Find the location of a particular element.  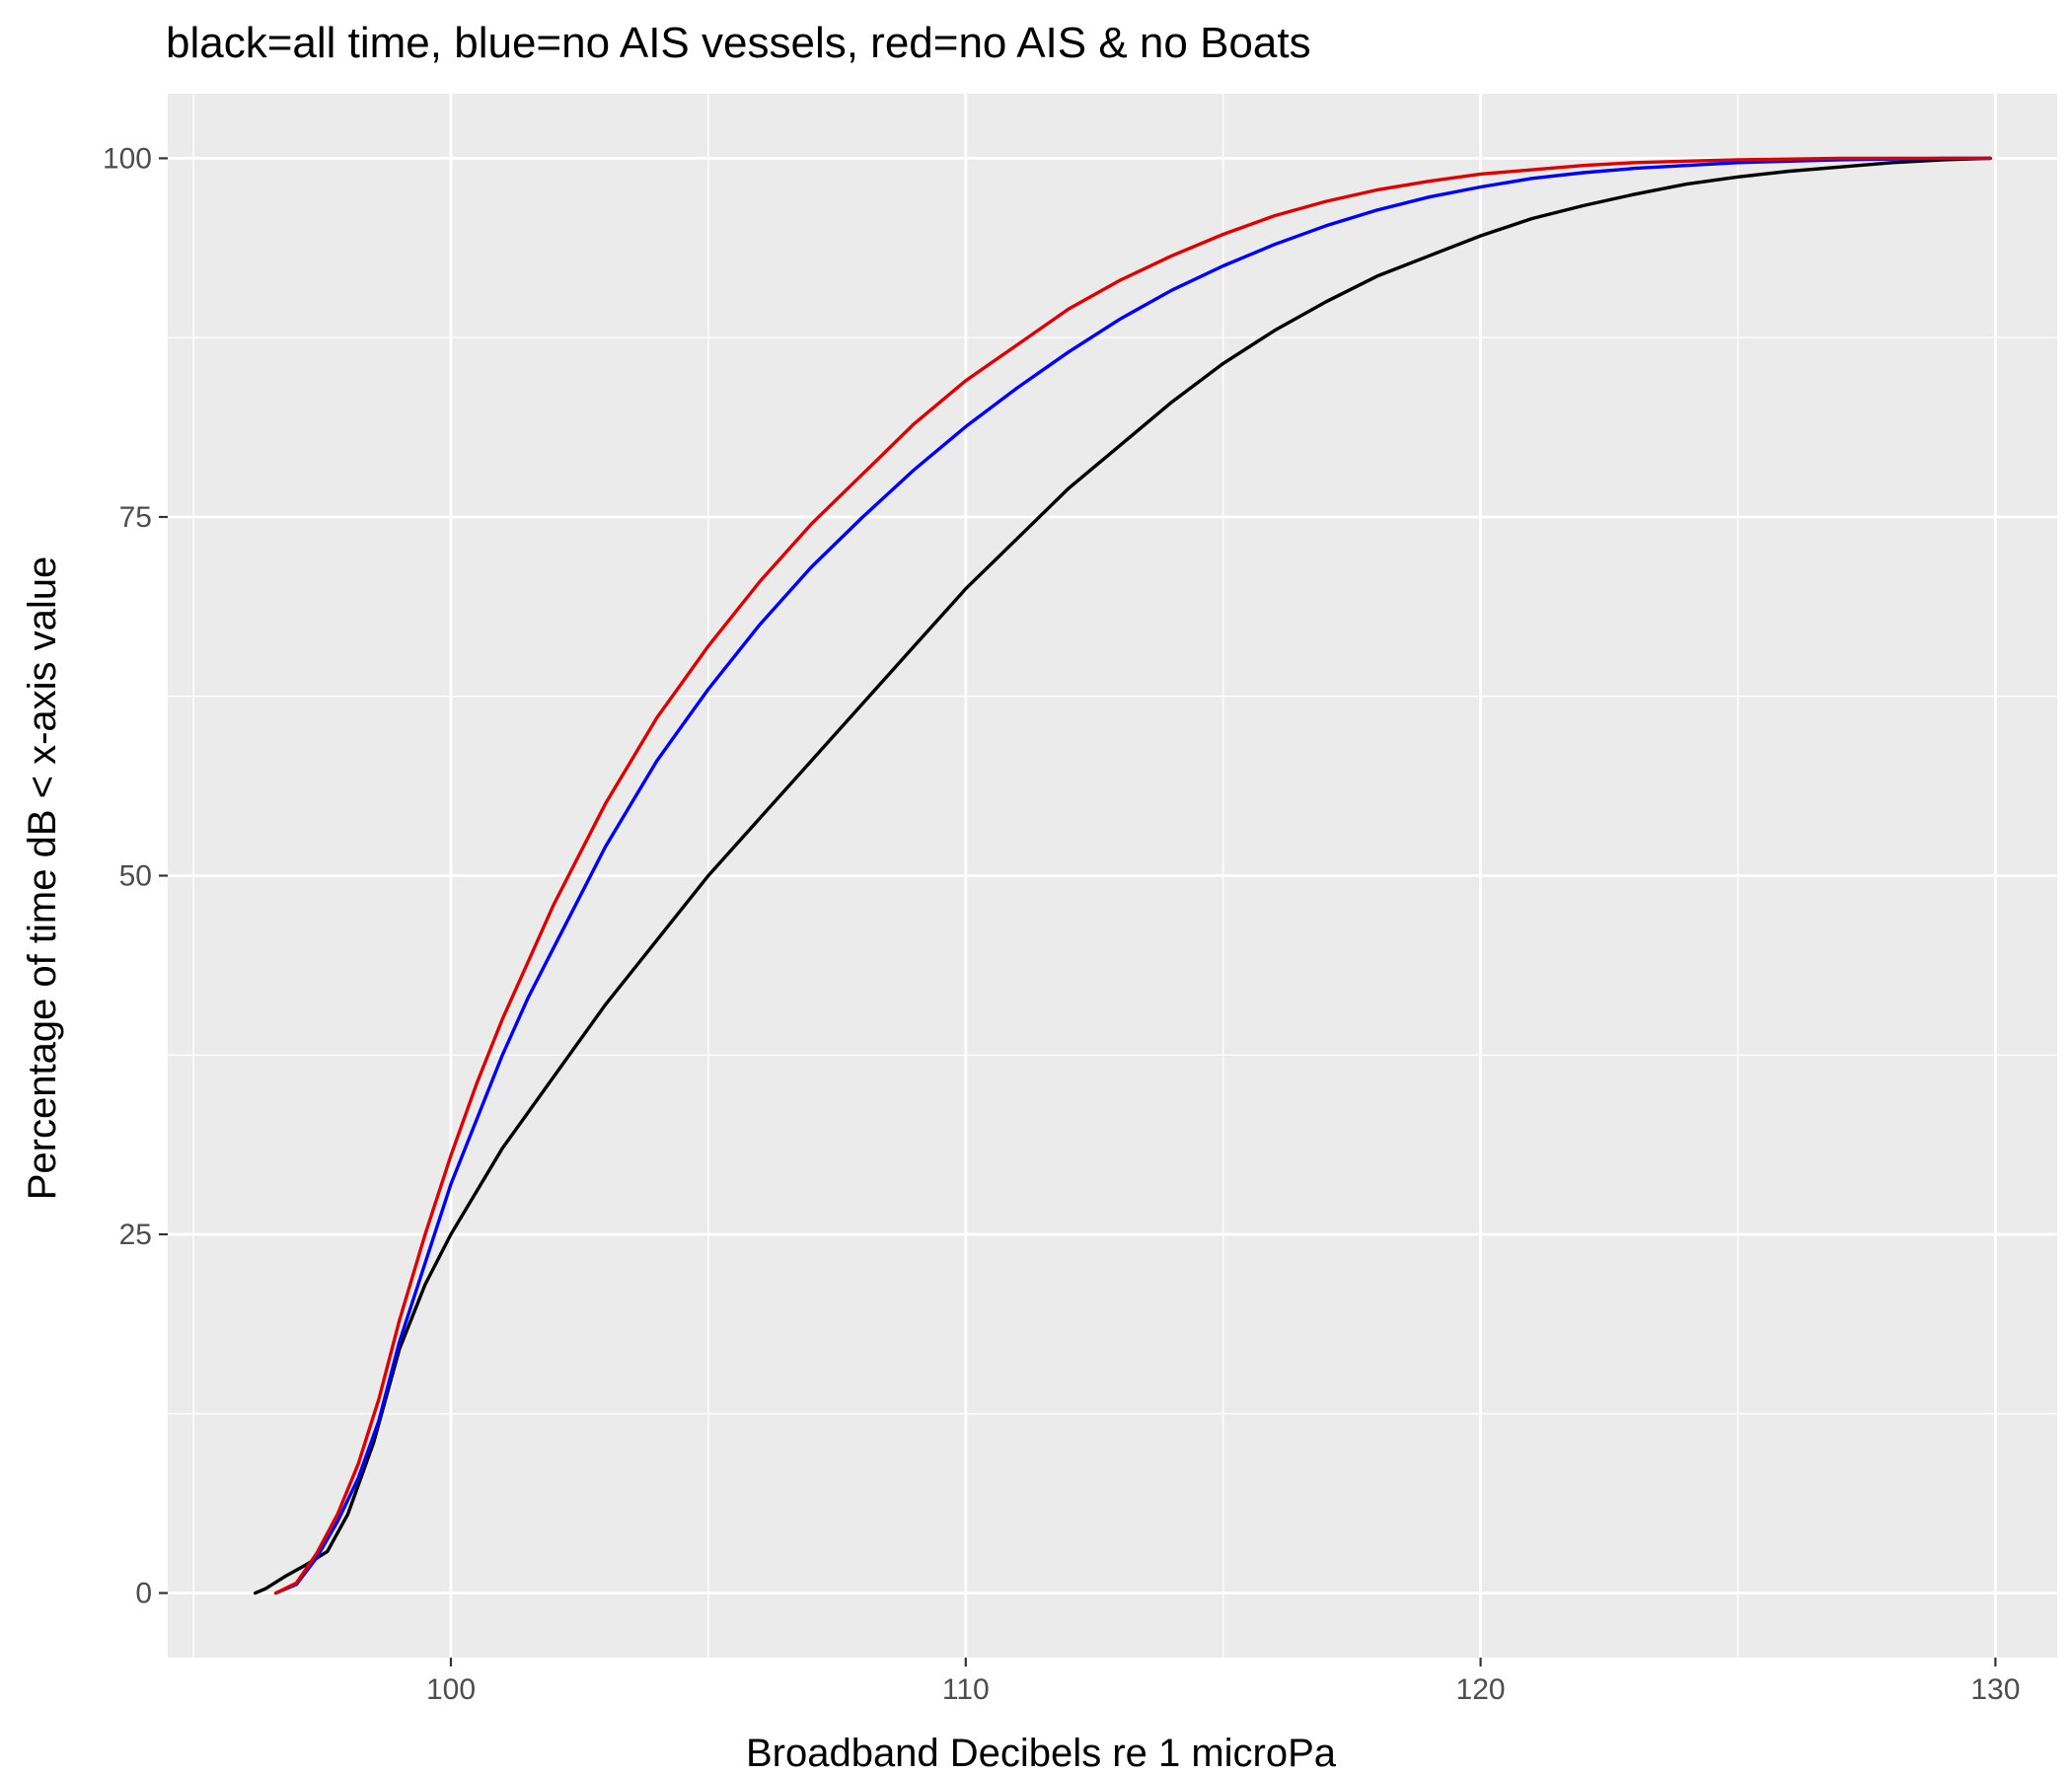

y-tick-label: 50 is located at coordinates (136, 877).